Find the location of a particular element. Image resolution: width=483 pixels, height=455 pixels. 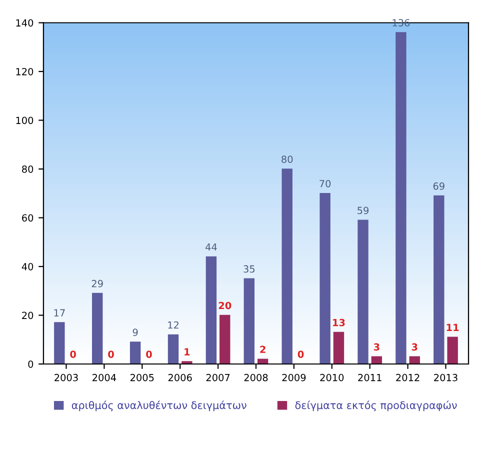

data-label: 35 is located at coordinates (249, 269).